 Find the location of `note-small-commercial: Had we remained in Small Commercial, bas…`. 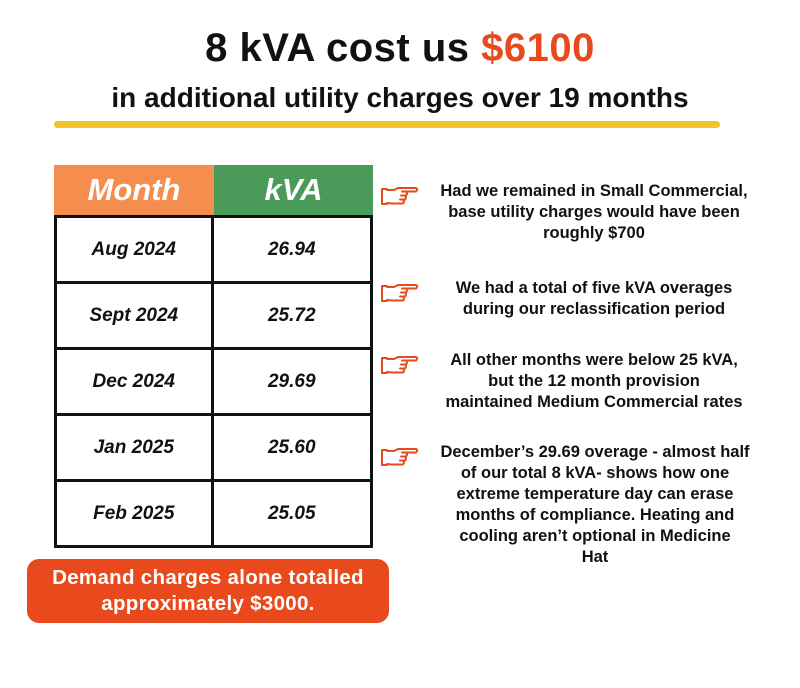

note-small-commercial: Had we remained in Small Commercial, bas… is located at coordinates (574, 212).